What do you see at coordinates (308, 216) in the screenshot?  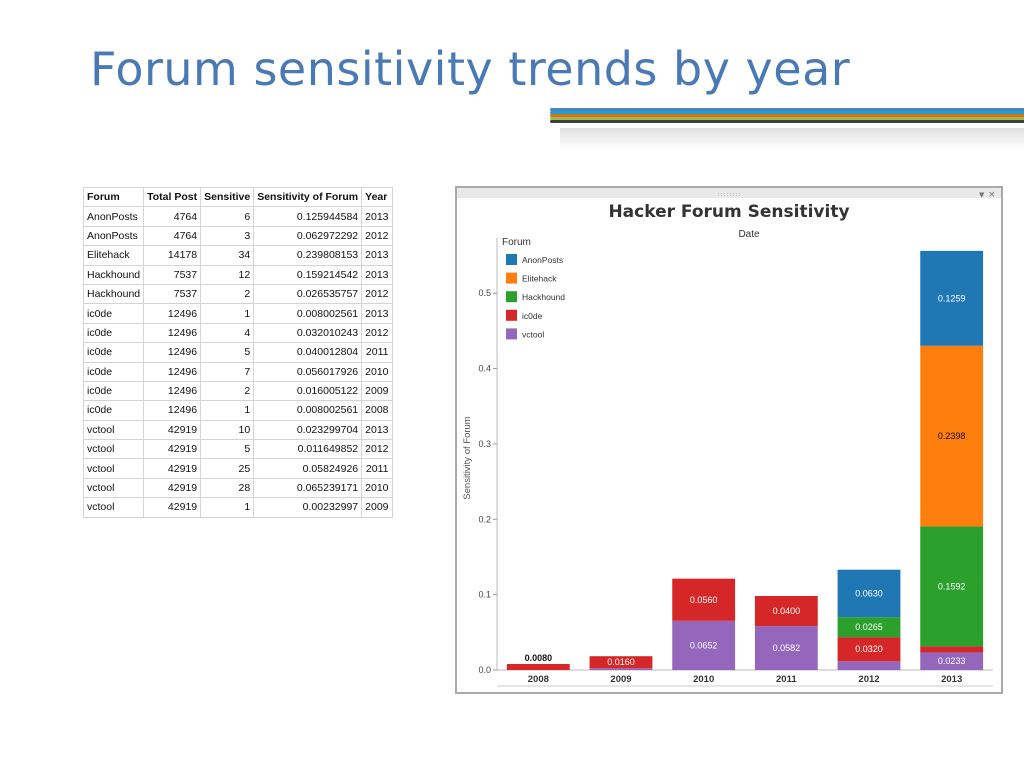 I see `table-cell: 0.125944584` at bounding box center [308, 216].